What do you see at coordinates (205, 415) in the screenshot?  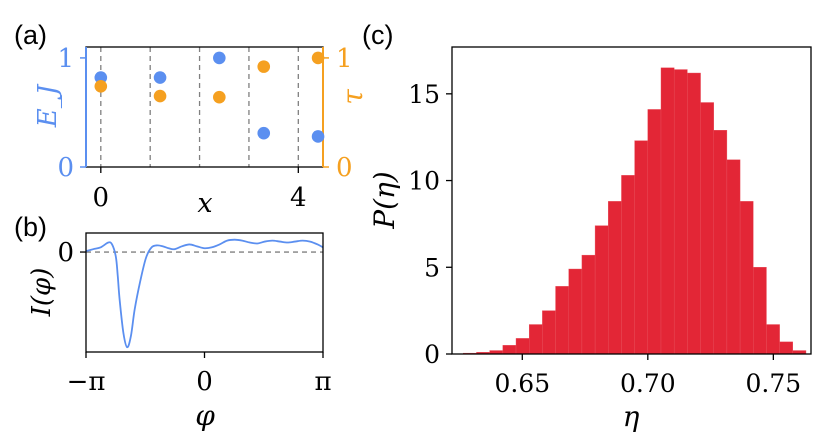 I see `panel-b-xlabel: φ` at bounding box center [205, 415].